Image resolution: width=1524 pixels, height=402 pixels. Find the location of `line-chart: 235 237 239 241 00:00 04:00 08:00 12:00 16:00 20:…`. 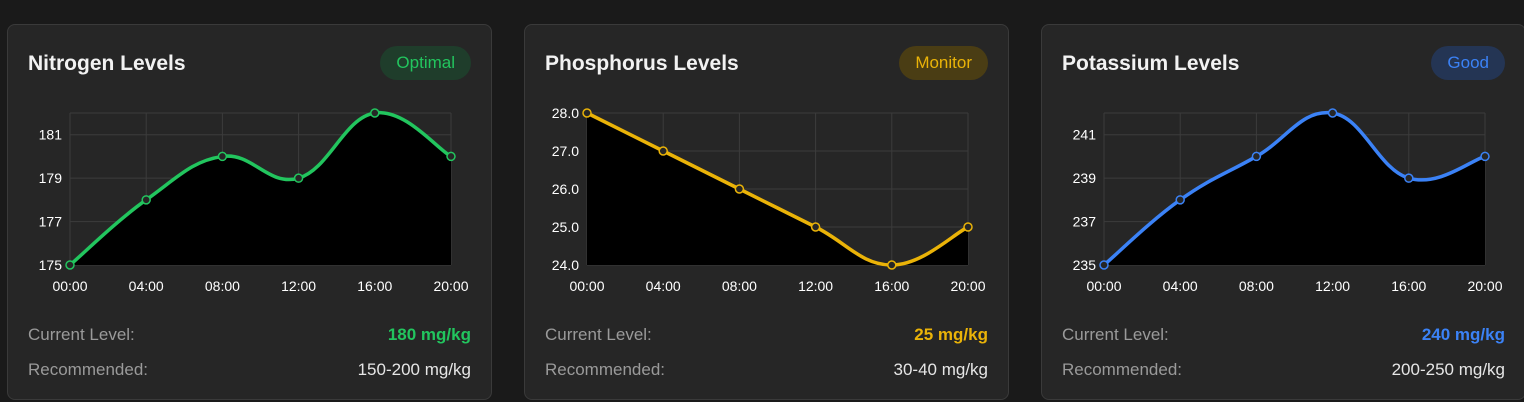

line-chart: 235 237 239 241 00:00 04:00 08:00 12:00 16:00 20:… is located at coordinates (1288, 201).